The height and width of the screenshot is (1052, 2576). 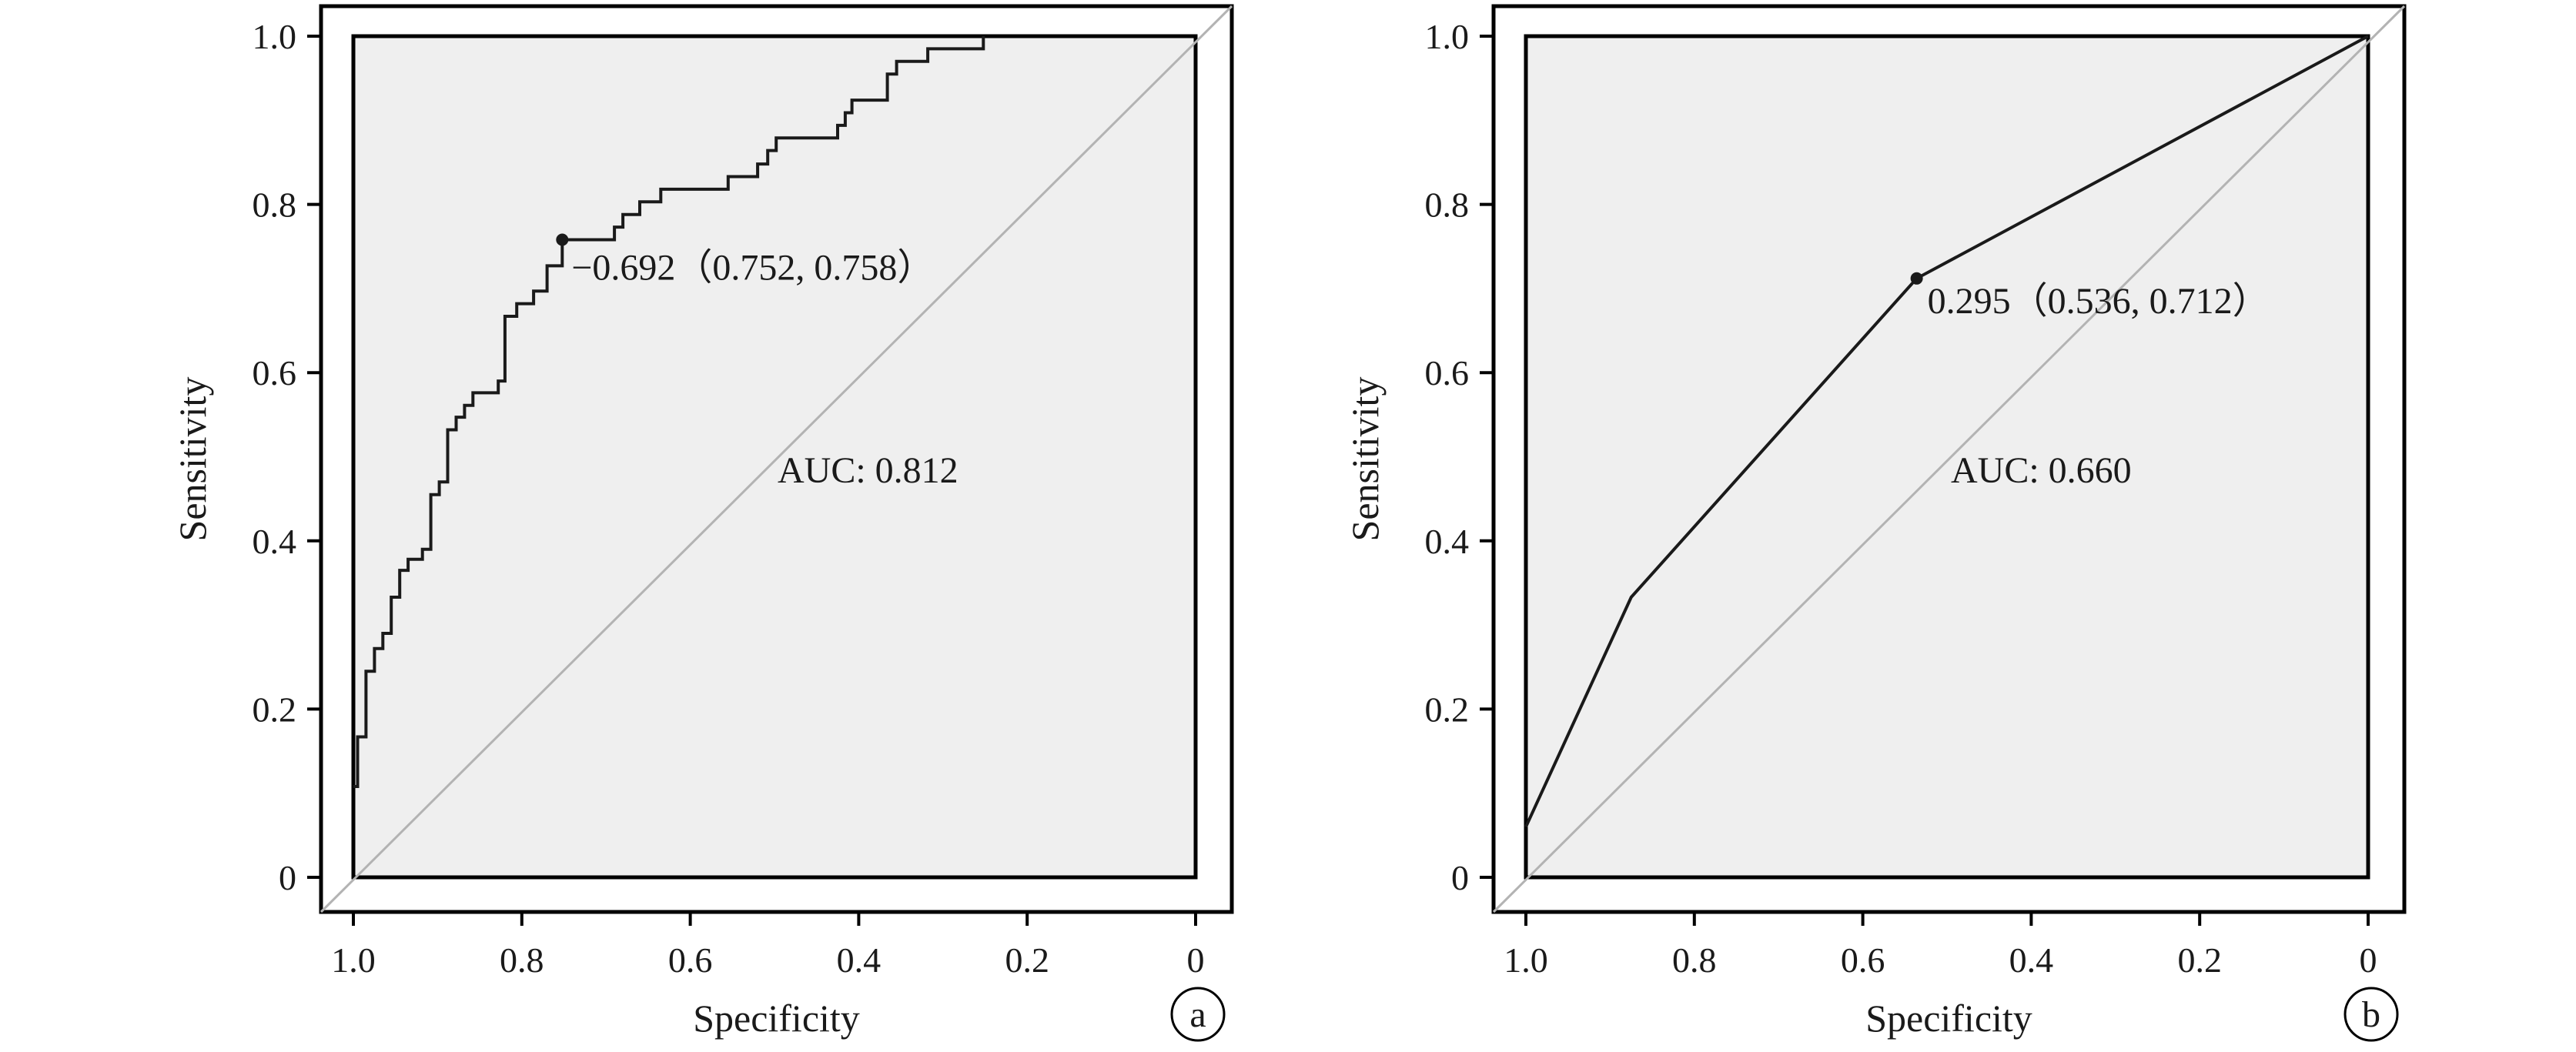 I want to click on threshold-annotation: 0.295（0.536, 0.712）, so click(x=2099, y=301).